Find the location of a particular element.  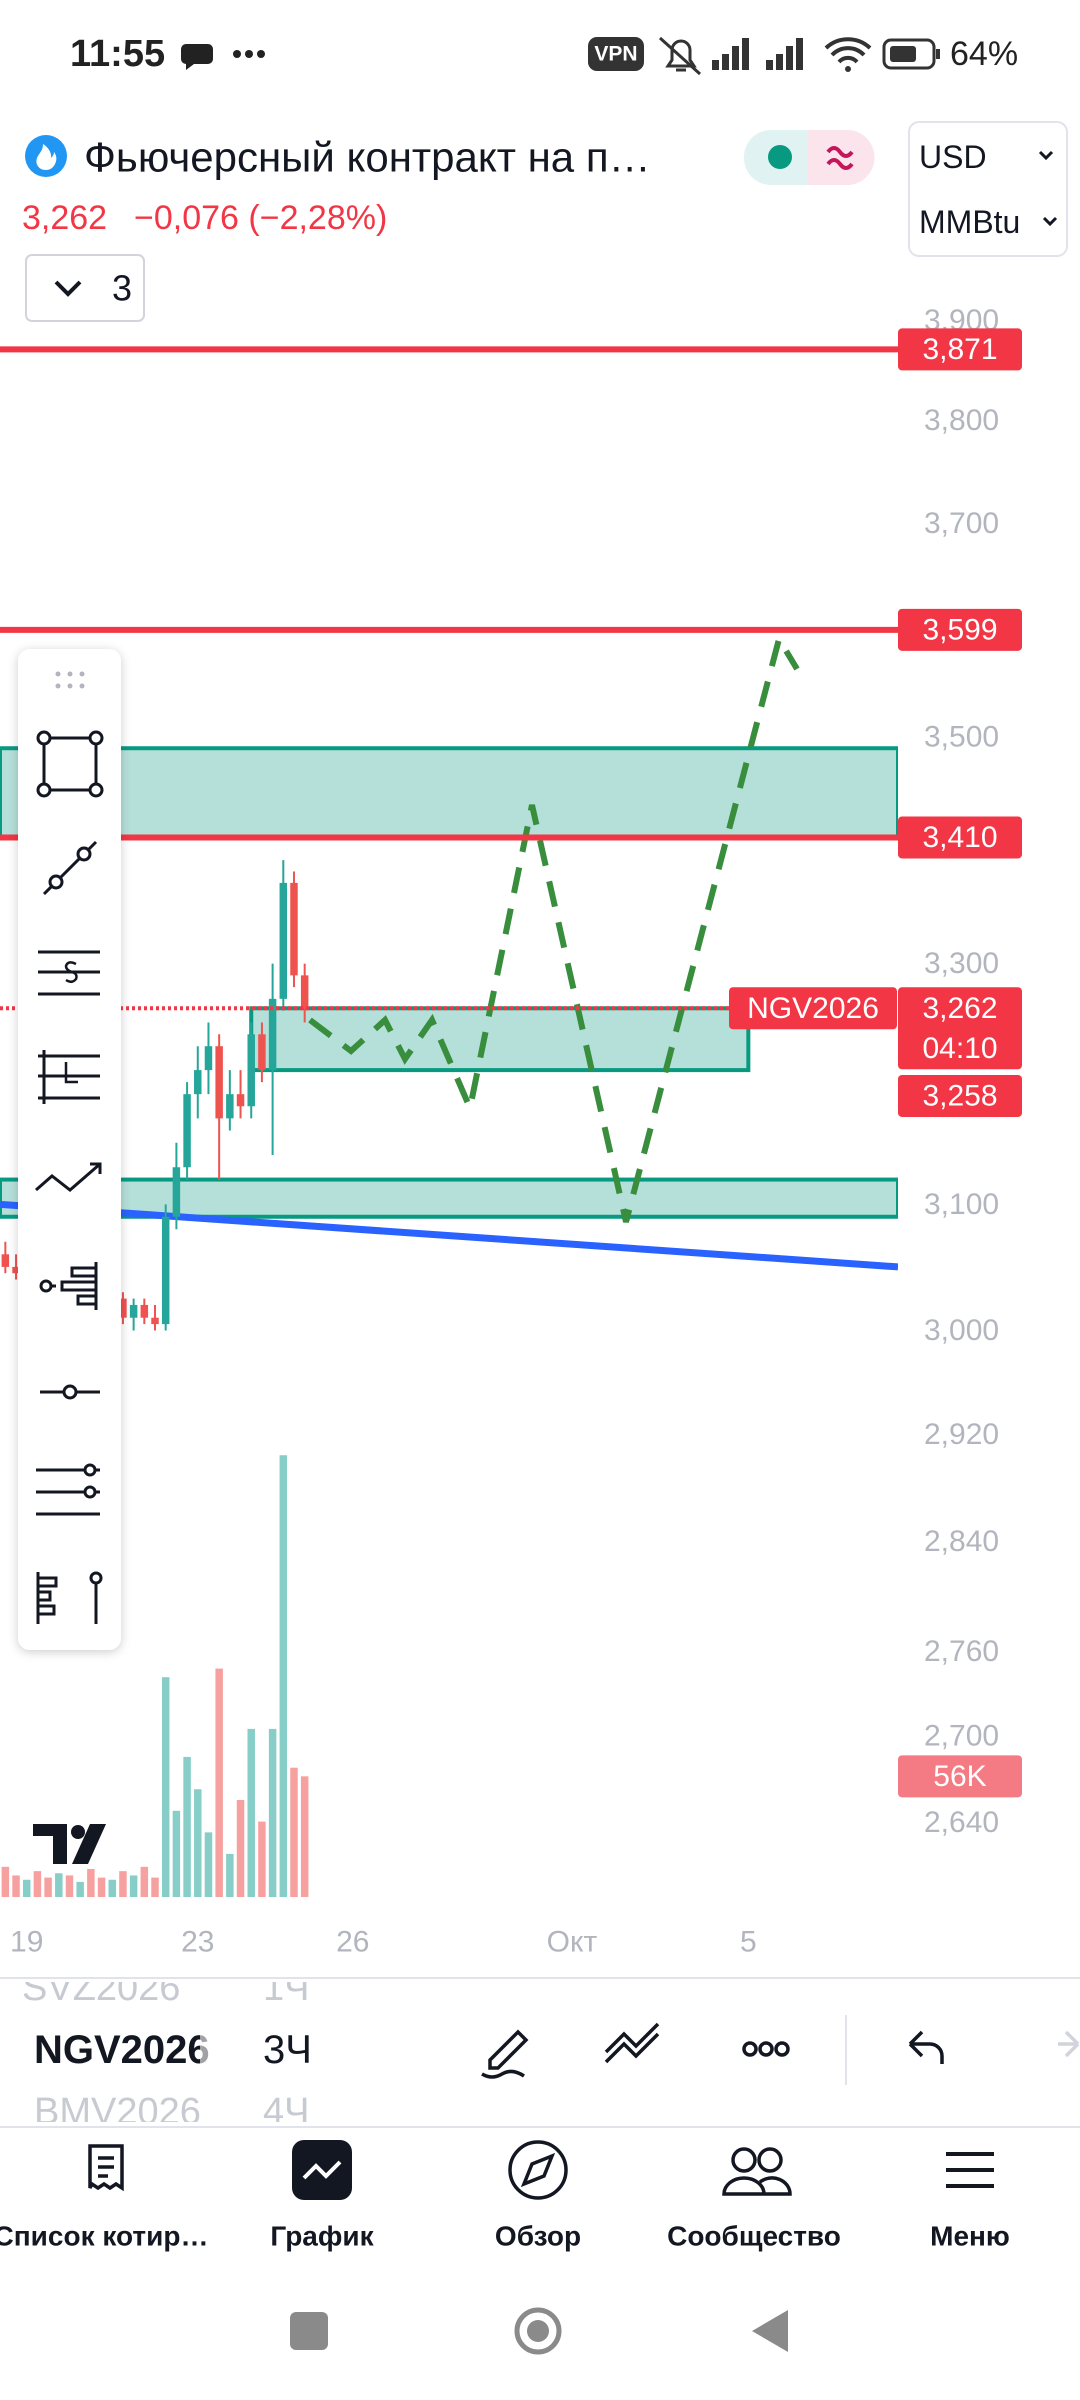

nav-item: График is located at coordinates (322, 2196).